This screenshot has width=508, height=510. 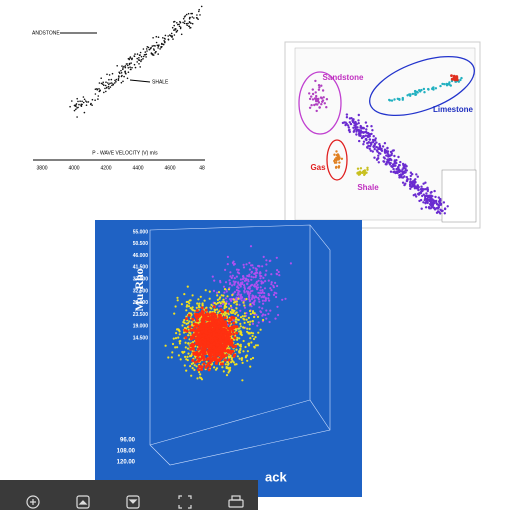 I want to click on fullscreen-button, so click(x=185, y=502).